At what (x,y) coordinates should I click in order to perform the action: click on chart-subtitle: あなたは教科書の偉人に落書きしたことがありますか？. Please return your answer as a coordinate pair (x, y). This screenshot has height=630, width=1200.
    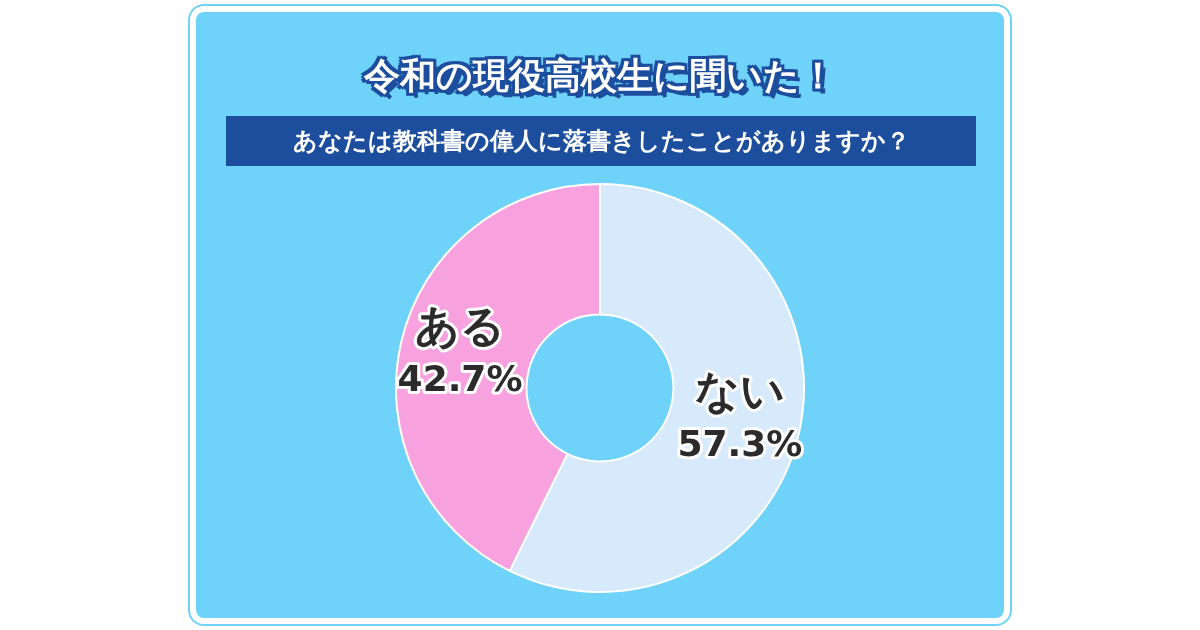
    Looking at the image, I should click on (601, 141).